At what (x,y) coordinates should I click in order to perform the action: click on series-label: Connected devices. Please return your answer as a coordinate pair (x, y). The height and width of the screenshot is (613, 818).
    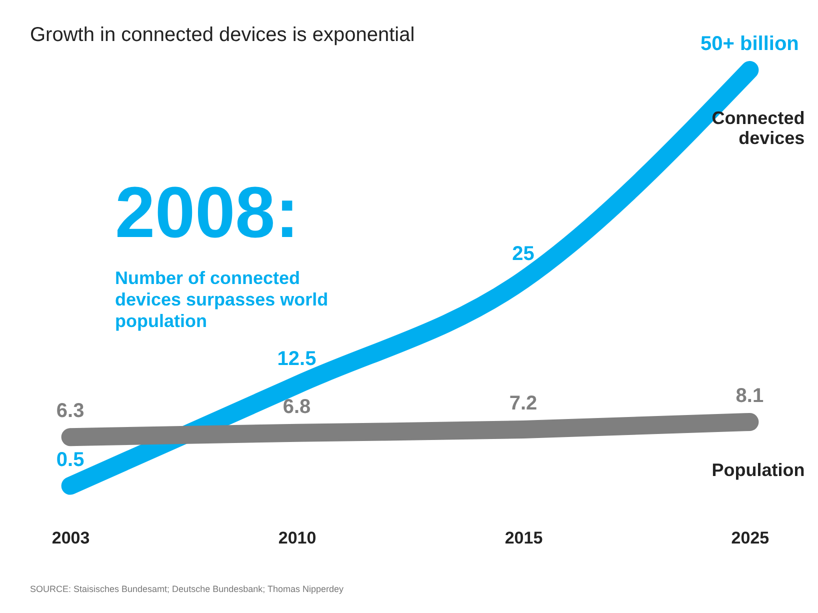
    Looking at the image, I should click on (758, 128).